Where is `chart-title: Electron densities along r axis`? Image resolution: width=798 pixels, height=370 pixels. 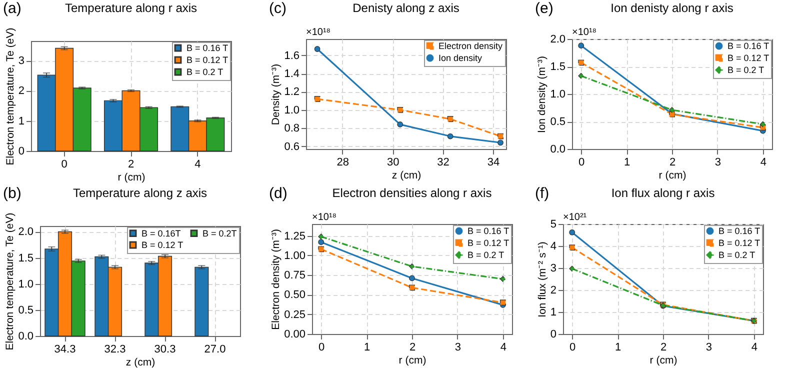 chart-title: Electron densities along r axis is located at coordinates (412, 193).